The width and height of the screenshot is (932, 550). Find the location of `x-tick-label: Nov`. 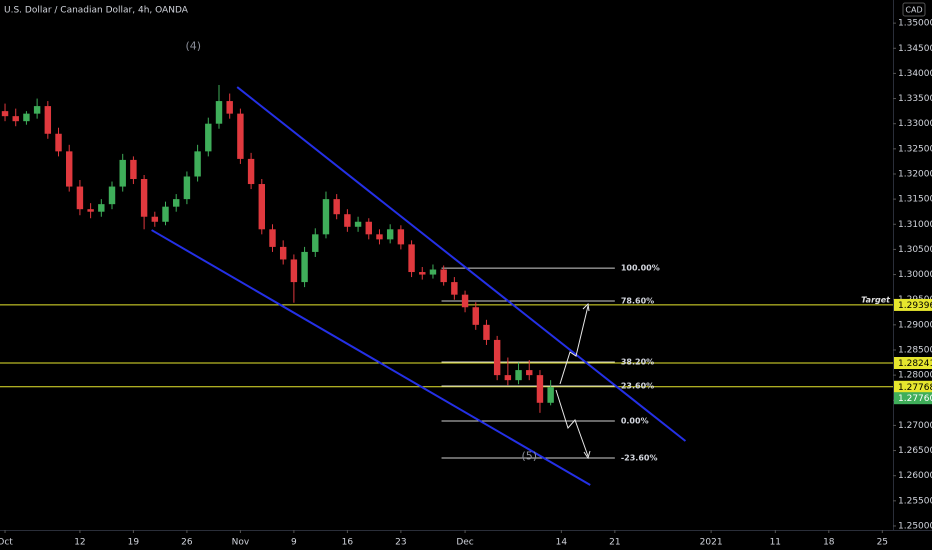

x-tick-label: Nov is located at coordinates (241, 543).